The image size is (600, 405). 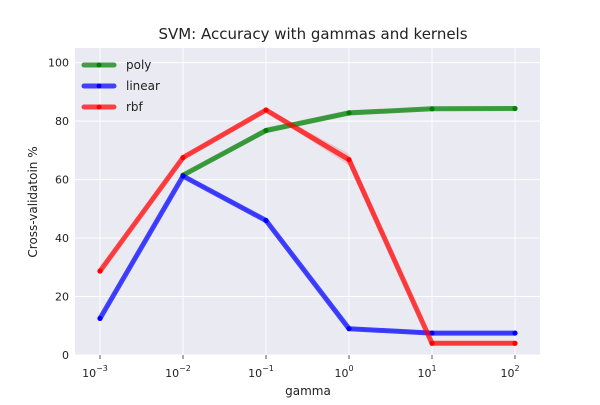 What do you see at coordinates (308, 391) in the screenshot?
I see `x-axis-label: gamma` at bounding box center [308, 391].